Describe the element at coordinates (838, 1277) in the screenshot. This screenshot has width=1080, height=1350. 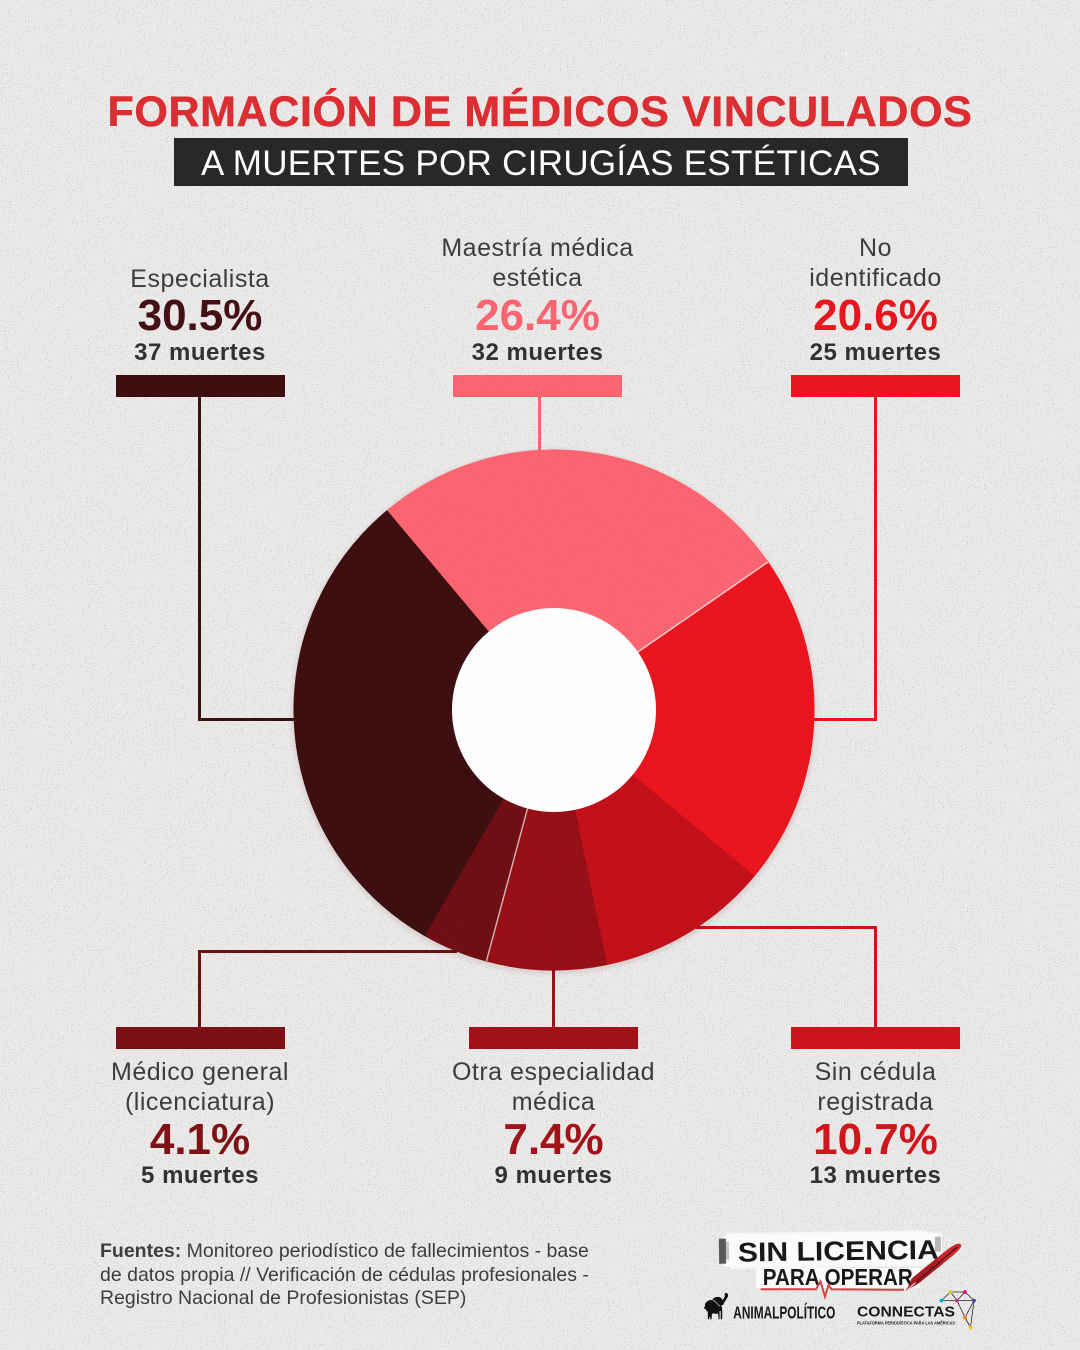
I see `svg-text: PARA OPERAR` at that location.